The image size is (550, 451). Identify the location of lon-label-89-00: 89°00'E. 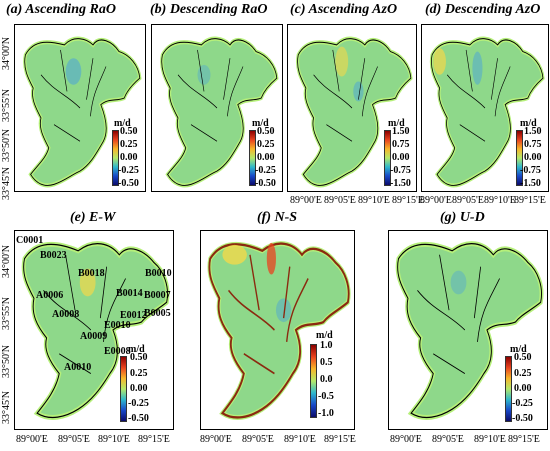
(306, 200).